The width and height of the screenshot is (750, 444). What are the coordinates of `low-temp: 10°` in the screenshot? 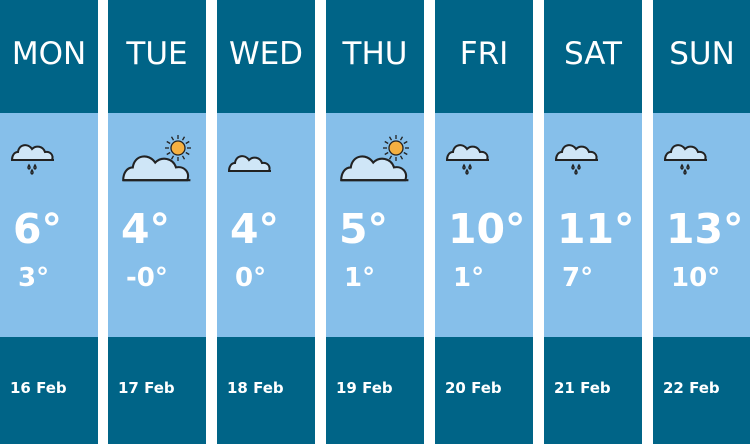 It's located at (696, 278).